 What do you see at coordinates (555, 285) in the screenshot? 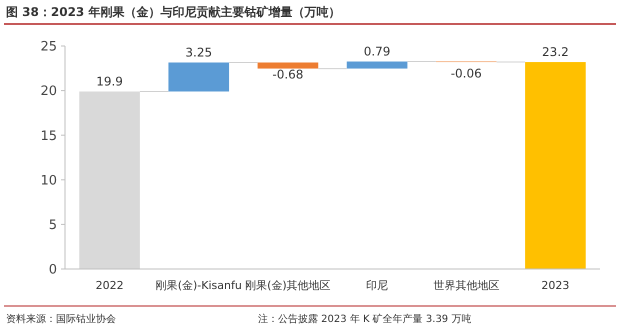
I see `x-tick-label: 2023` at bounding box center [555, 285].